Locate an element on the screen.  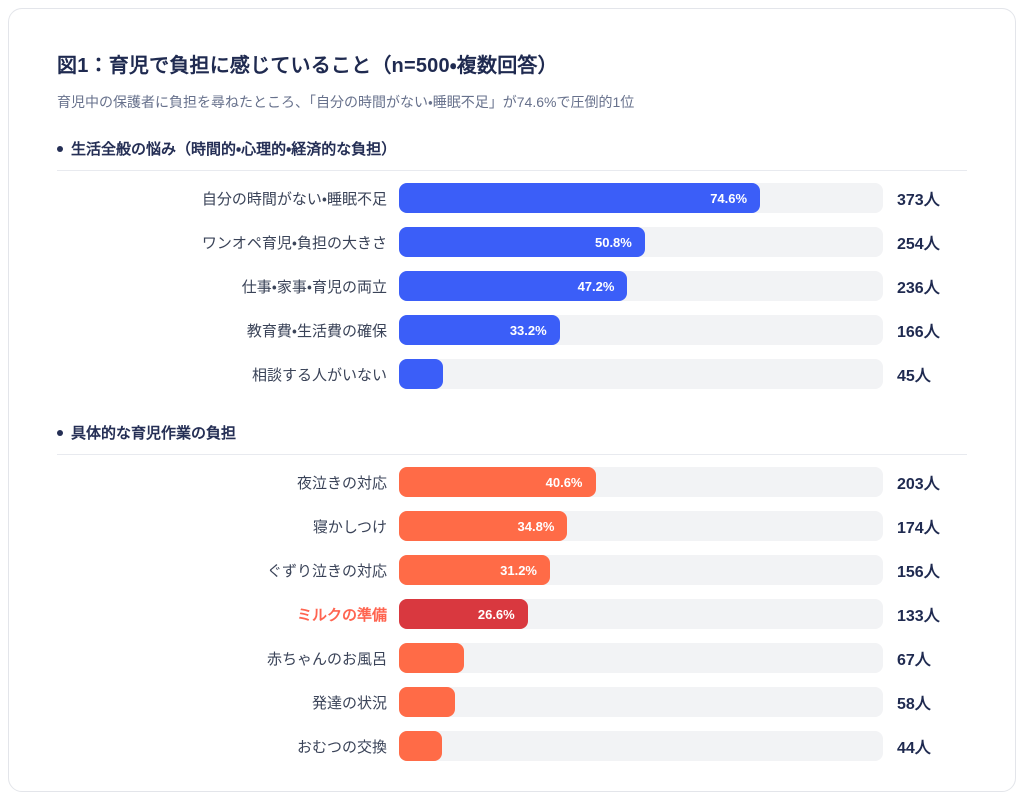
bar-row-label: 自分の時間がない・睡眠不足 is located at coordinates (294, 199).